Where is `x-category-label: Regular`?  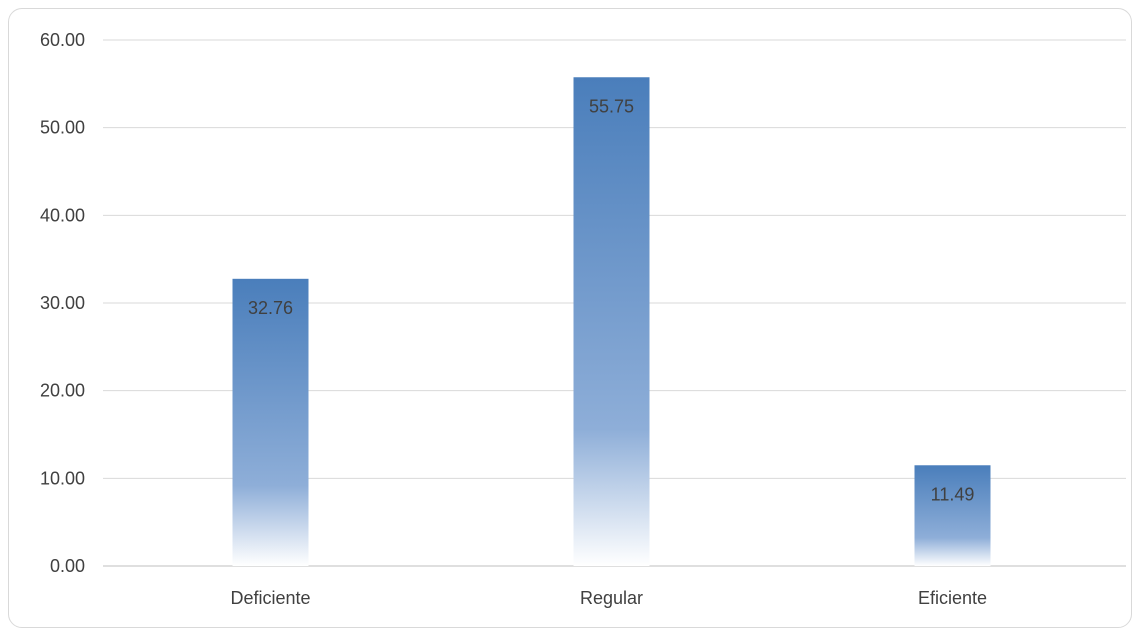 x-category-label: Regular is located at coordinates (611, 598).